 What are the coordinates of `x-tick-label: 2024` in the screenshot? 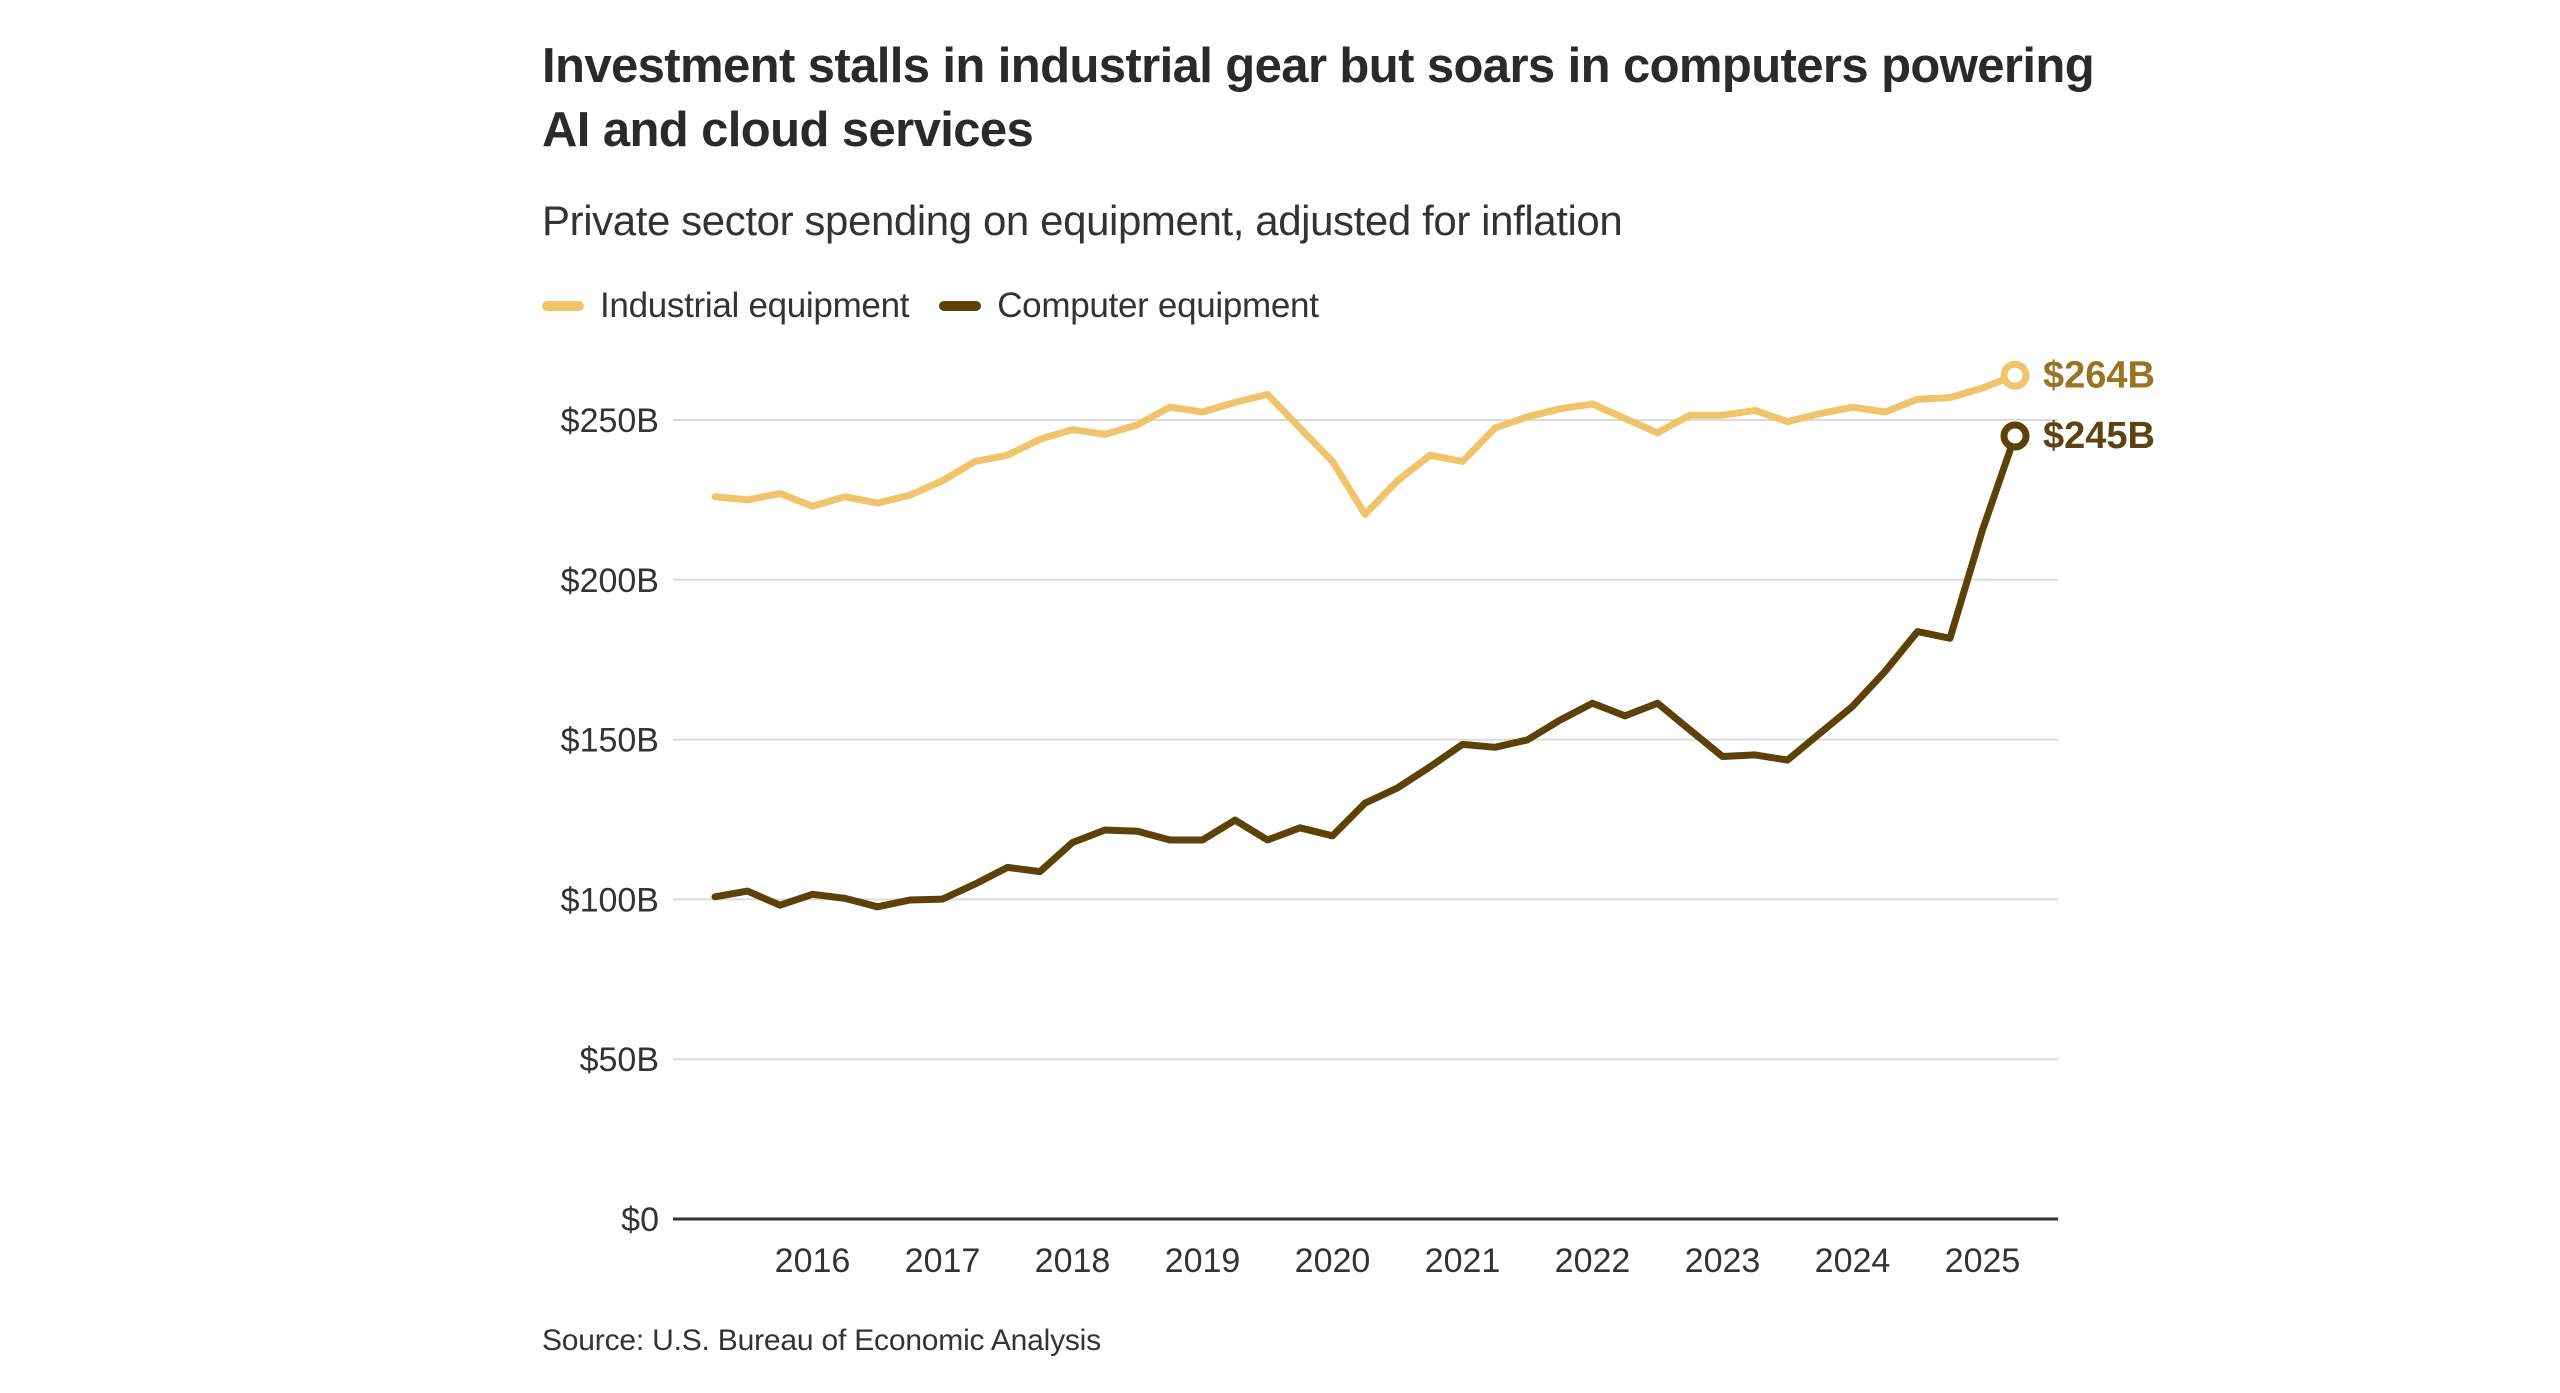 It's located at (1853, 1261).